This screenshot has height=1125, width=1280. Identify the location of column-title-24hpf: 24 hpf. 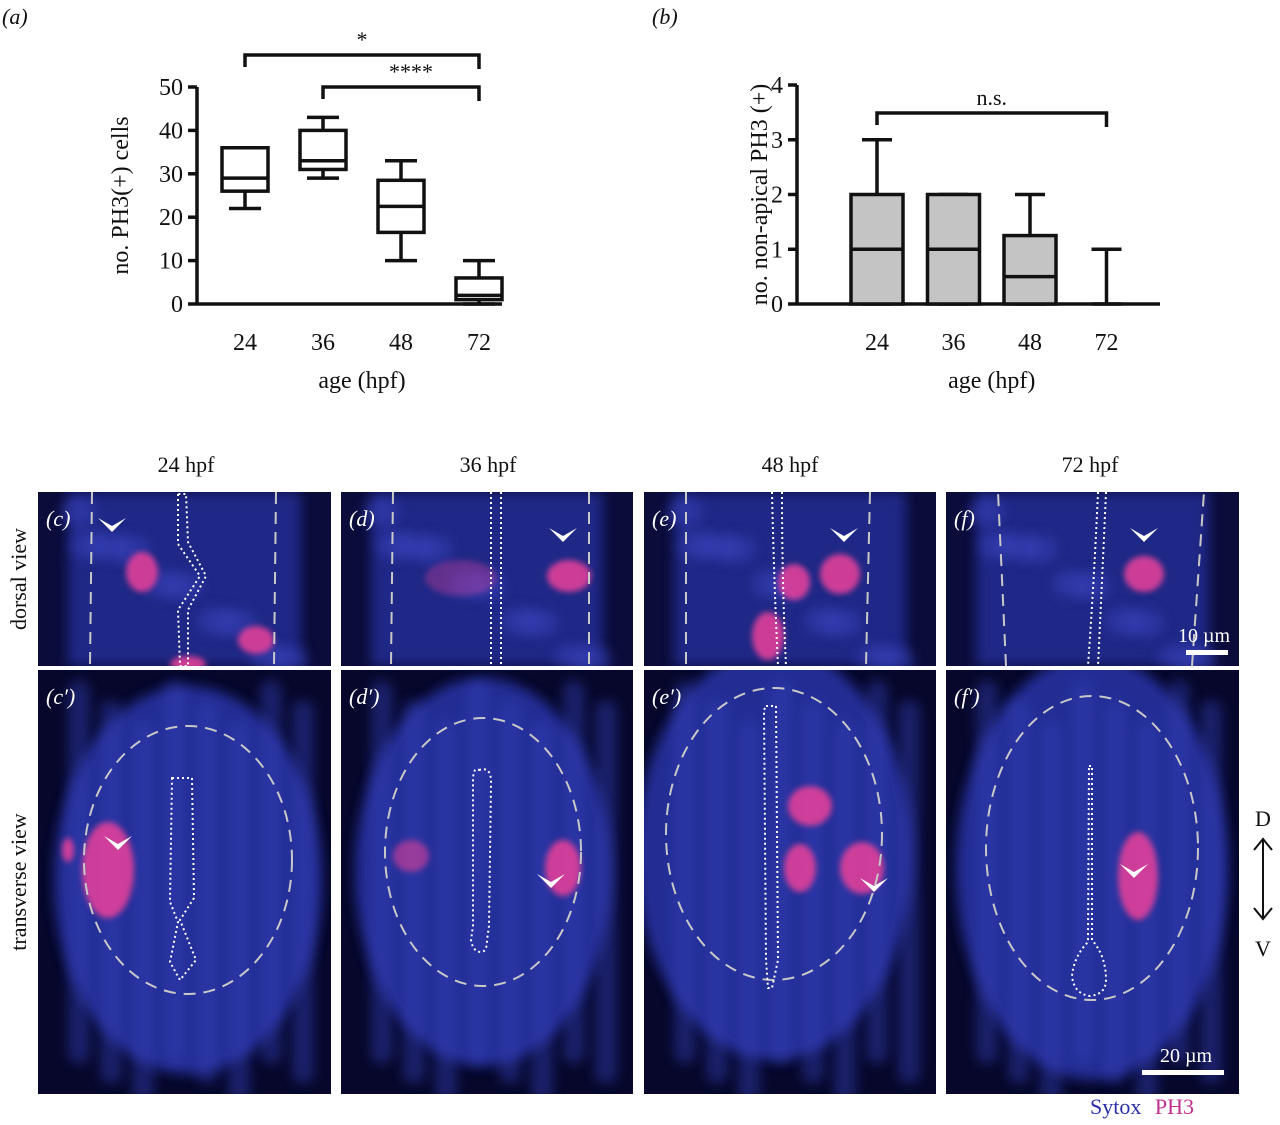
(186, 464).